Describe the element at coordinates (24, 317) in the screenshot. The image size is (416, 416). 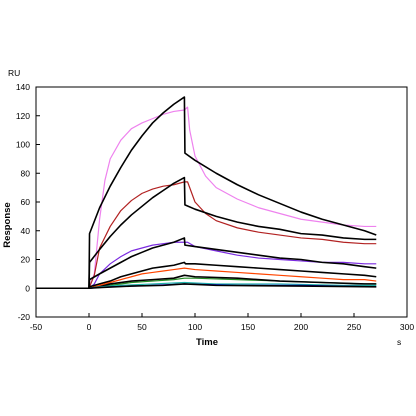
I see `y-tick-label: -20` at that location.